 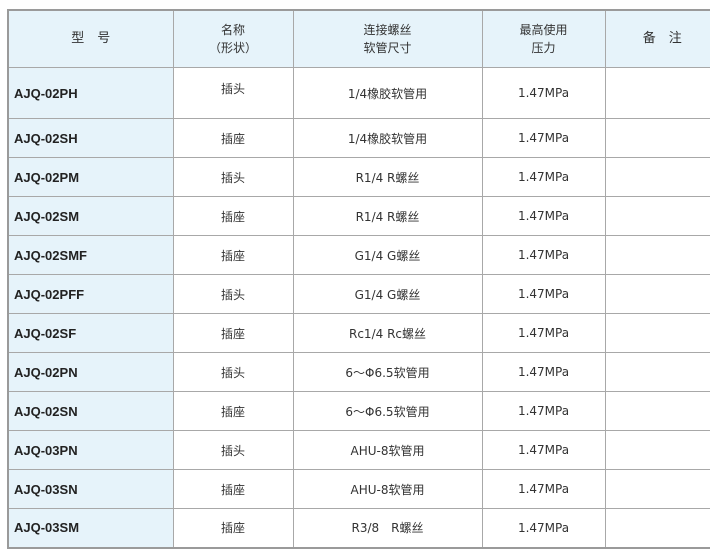 I want to click on table-row: AJQ-02PFF 插头 G1/4 G螺丝 1.47MPa, so click(x=358, y=294).